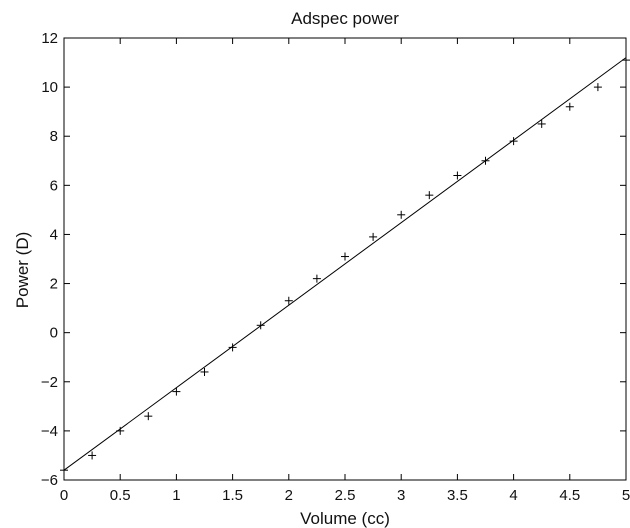 The image size is (630, 528). I want to click on y-tick-label: −6, so click(49, 480).